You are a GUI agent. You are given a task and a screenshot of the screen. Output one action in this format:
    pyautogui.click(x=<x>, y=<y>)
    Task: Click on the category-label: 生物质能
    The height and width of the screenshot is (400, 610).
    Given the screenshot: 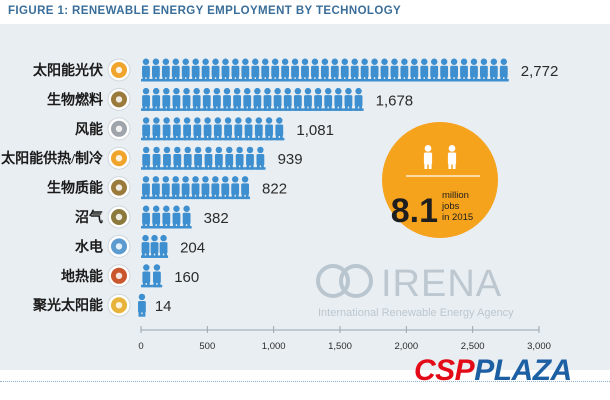 What is the action you would take?
    pyautogui.click(x=75, y=188)
    